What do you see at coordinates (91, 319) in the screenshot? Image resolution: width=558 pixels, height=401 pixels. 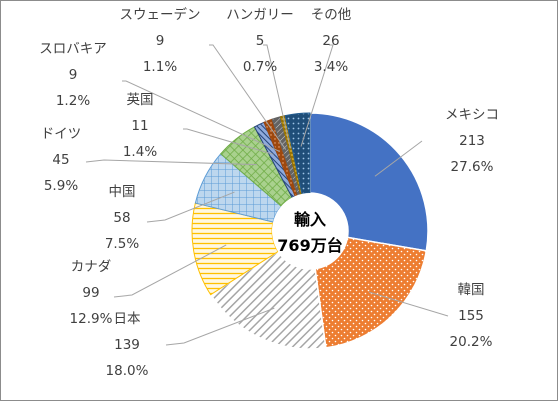 I see `percent-label-4: 12.9%` at bounding box center [91, 319].